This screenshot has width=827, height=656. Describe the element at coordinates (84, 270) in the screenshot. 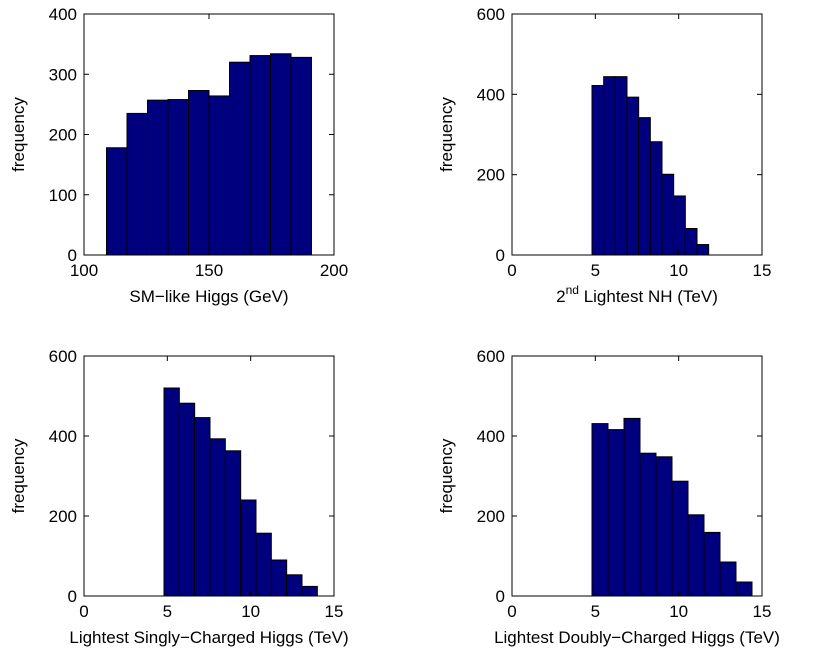

I see `x-tick-label: 100` at that location.